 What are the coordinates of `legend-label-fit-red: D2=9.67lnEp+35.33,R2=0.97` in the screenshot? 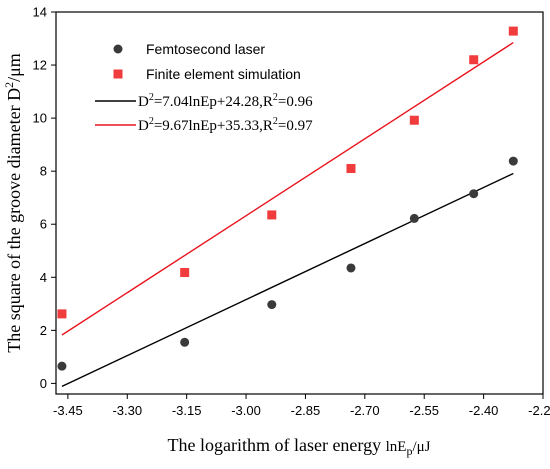 It's located at (225, 125).